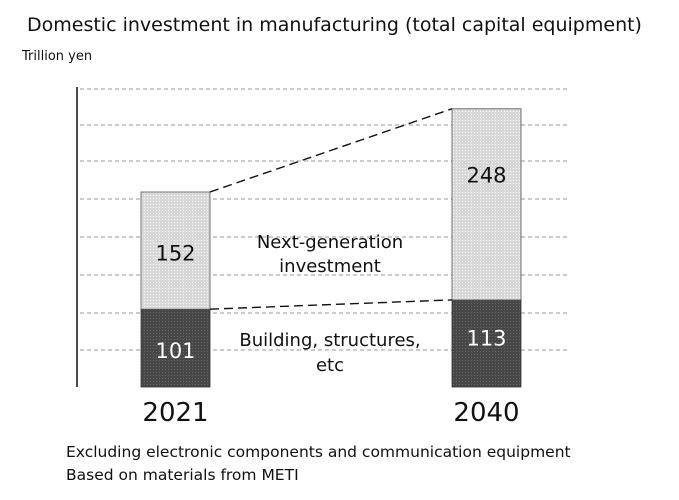 The width and height of the screenshot is (679, 500). Describe the element at coordinates (330, 242) in the screenshot. I see `annotation-next-generation-line1: Next-generation` at that location.